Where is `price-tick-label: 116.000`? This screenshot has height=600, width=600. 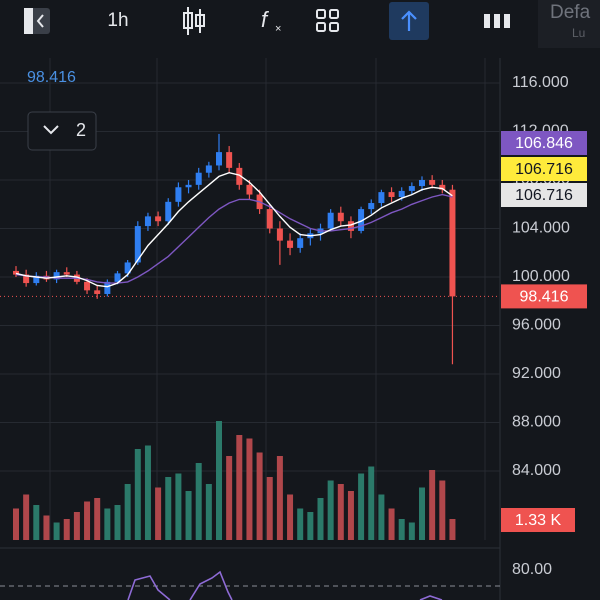 price-tick-label: 116.000 is located at coordinates (540, 82).